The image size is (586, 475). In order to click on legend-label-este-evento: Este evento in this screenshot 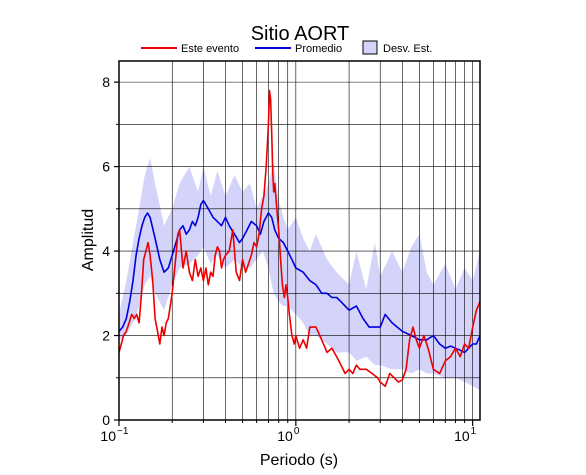, I will do `click(210, 49)`.